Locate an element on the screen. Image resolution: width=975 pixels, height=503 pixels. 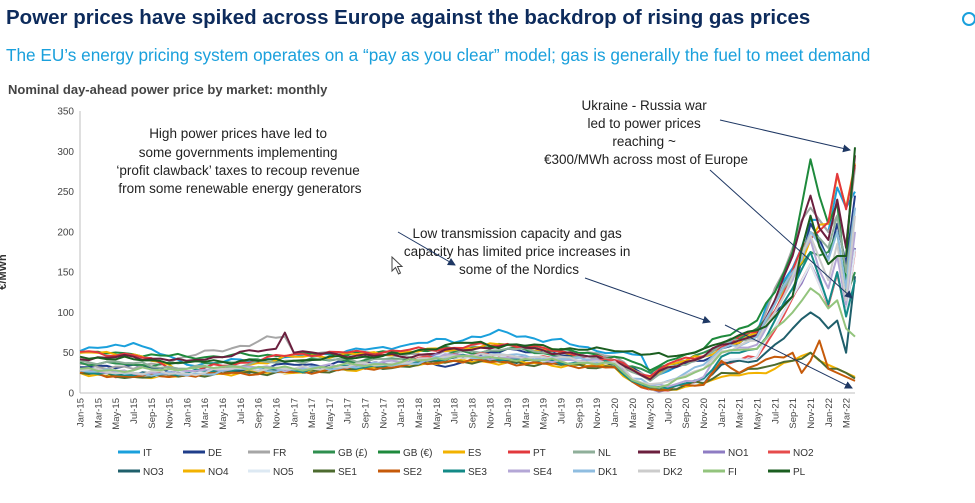
x-tick-label: Jul-17 is located at coordinates (348, 411).